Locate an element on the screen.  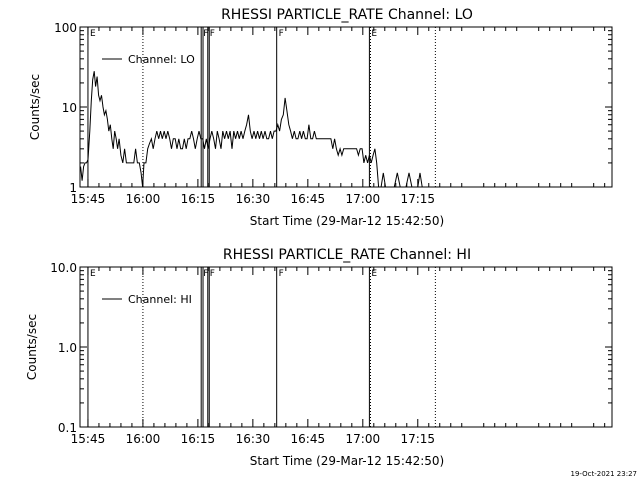
y-tick-label: 100 is located at coordinates (65, 28).